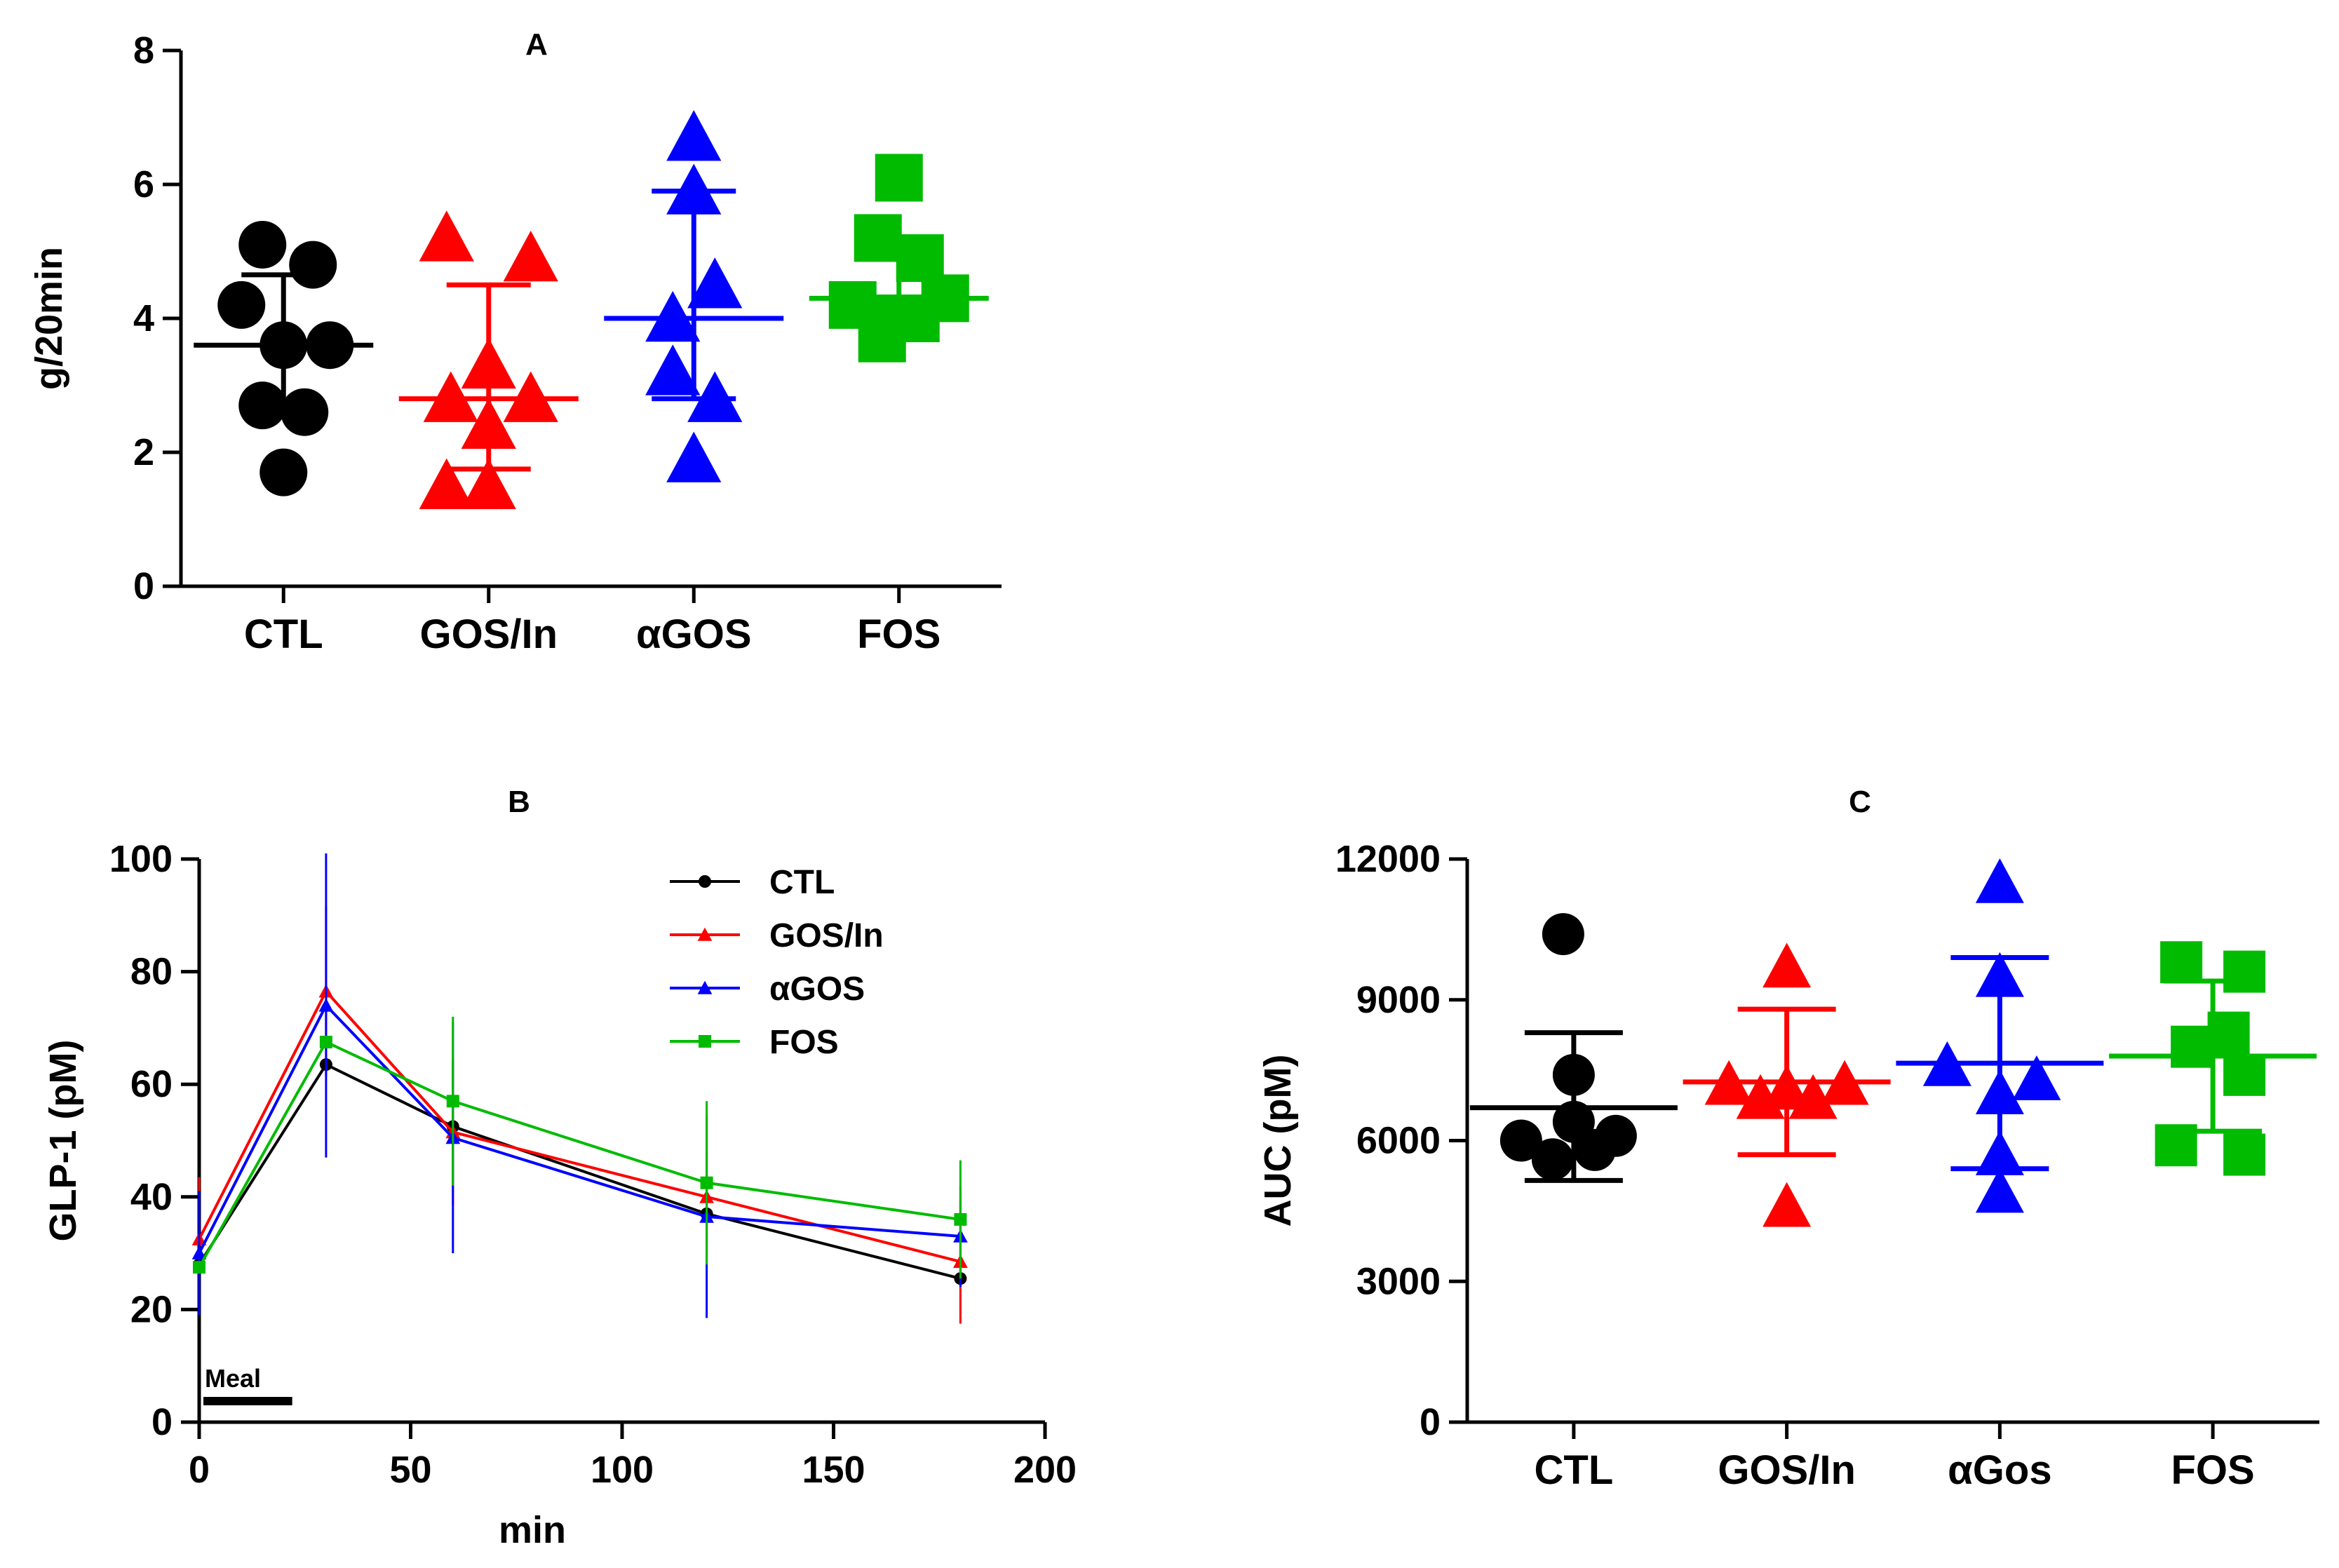  I want to click on panel-c-group-alpha-gos, so click(2000, 1035).